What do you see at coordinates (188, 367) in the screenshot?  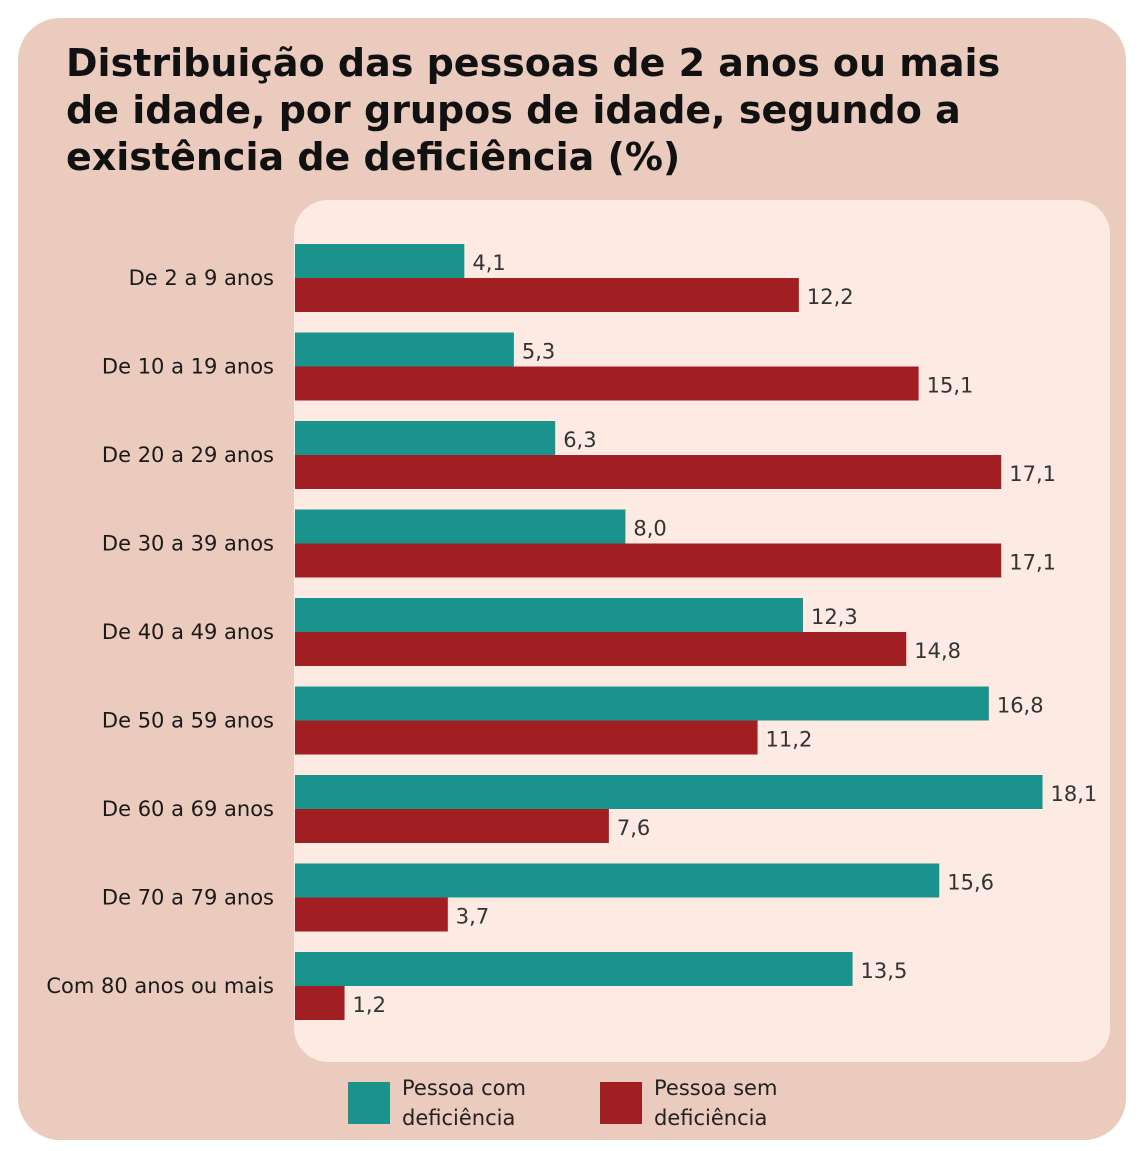 I see `category-label: De 10 a 19 anos` at bounding box center [188, 367].